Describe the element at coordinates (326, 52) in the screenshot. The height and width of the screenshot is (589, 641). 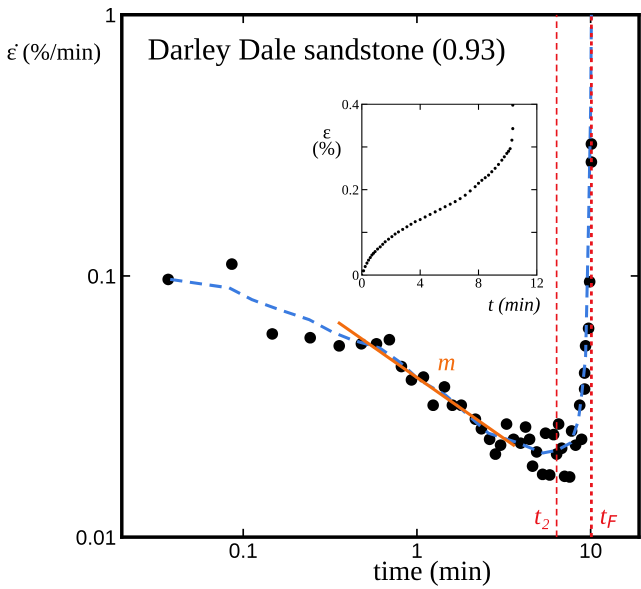
I see `text: Darley Dale sandstone (0.93)` at that location.